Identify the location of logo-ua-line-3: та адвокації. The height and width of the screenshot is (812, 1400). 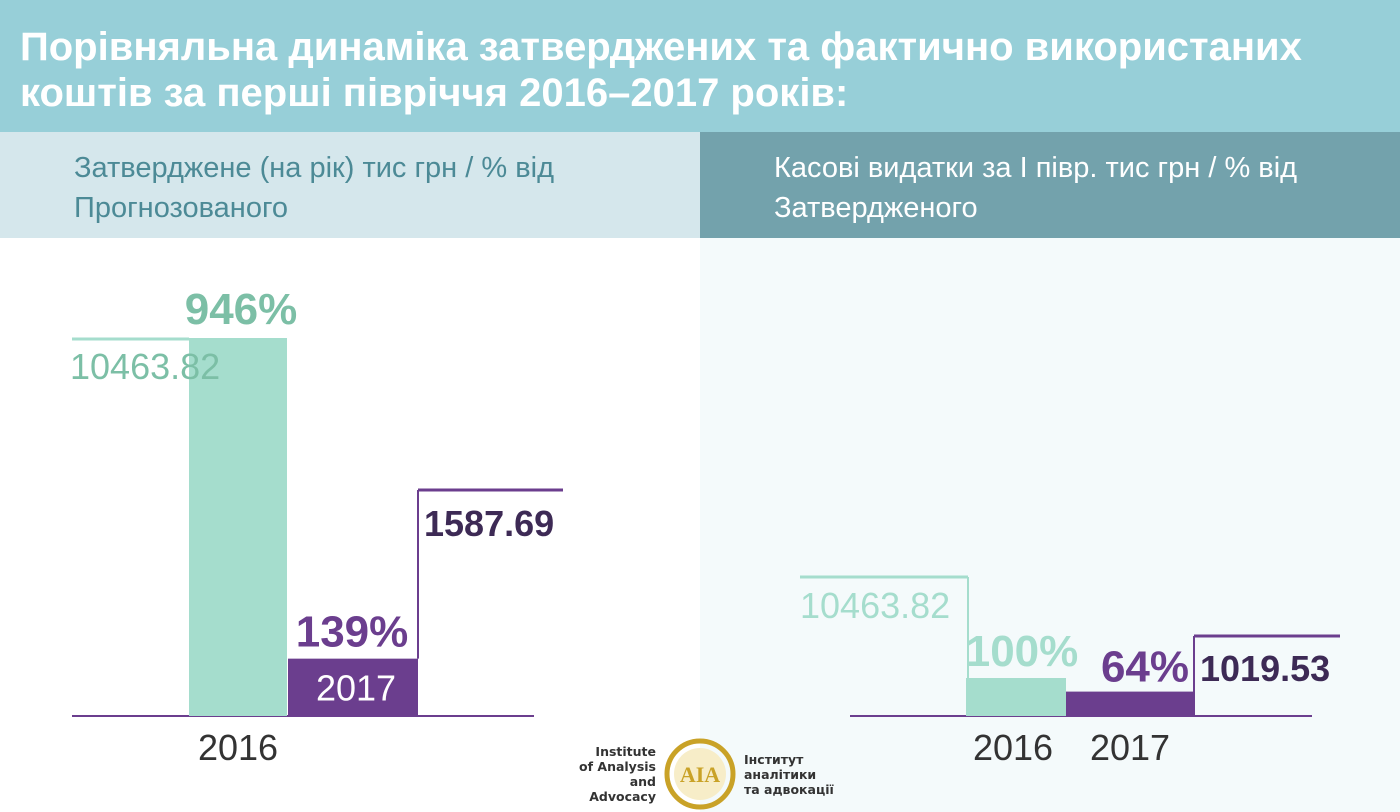
(789, 789).